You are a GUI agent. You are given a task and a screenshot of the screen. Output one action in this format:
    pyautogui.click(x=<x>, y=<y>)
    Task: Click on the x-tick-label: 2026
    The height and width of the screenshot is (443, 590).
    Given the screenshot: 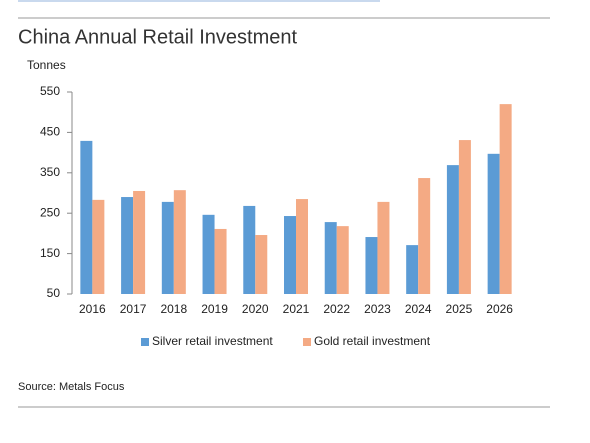 What is the action you would take?
    pyautogui.click(x=499, y=309)
    